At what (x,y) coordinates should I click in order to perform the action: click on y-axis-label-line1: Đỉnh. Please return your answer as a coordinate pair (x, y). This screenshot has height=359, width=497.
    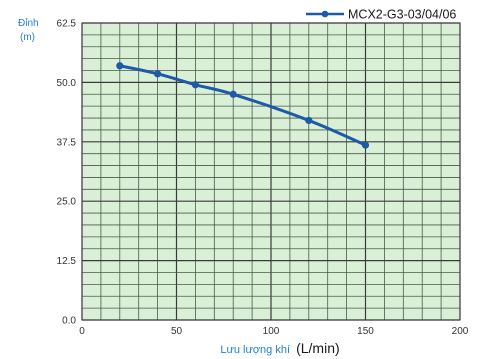
    Looking at the image, I should click on (28, 23).